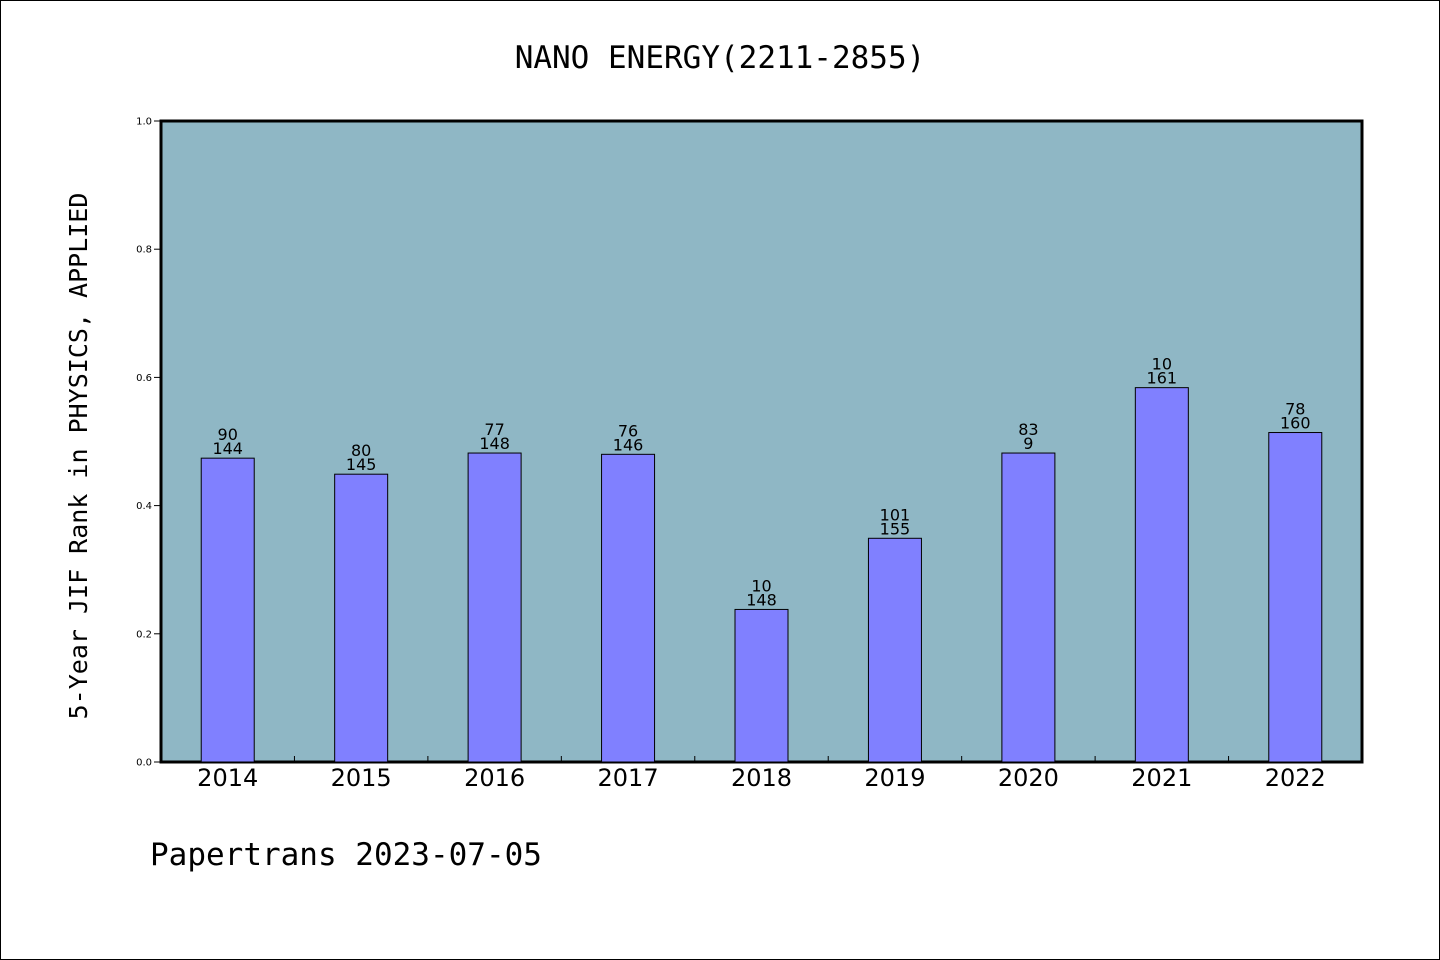 The width and height of the screenshot is (1440, 960). What do you see at coordinates (720, 58) in the screenshot?
I see `chart-title: NANO ENERGY(2211-2855)` at bounding box center [720, 58].